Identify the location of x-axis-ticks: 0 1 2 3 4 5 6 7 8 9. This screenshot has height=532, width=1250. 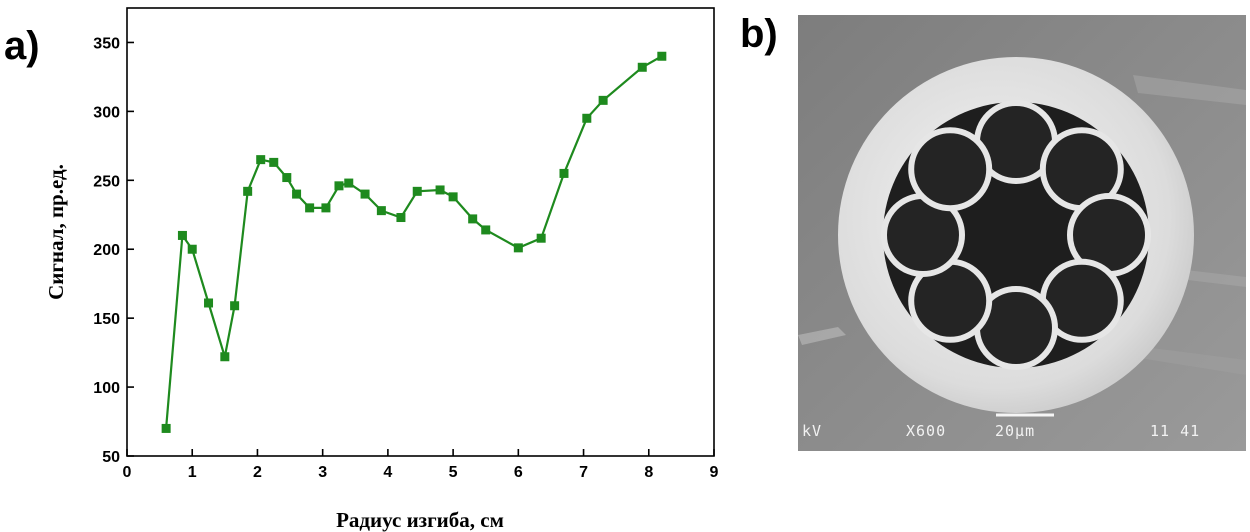
(421, 465).